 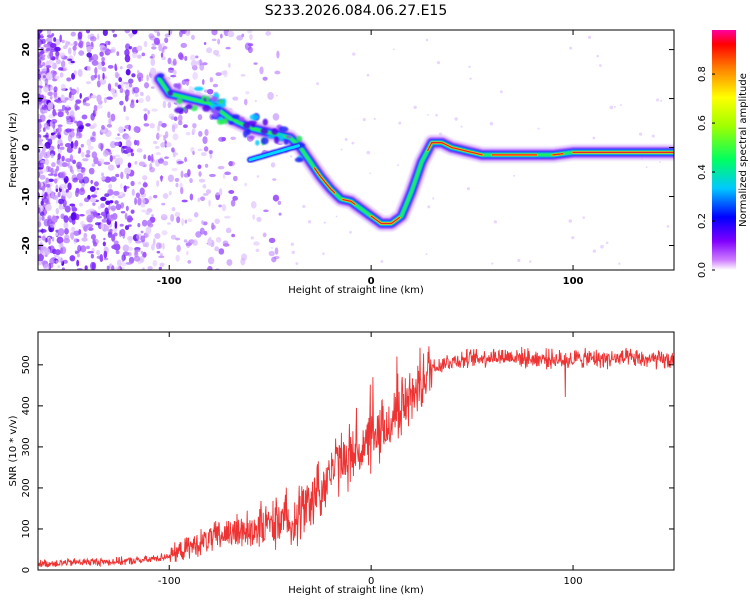 I want to click on snr-y-tick-label: 200, so click(x=26, y=487).